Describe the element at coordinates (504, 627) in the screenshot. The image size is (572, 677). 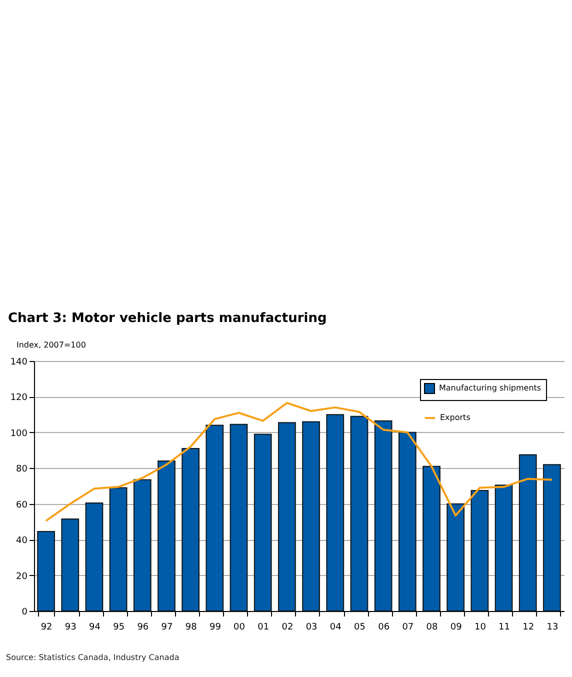
I see `x-tick-label: 11` at that location.